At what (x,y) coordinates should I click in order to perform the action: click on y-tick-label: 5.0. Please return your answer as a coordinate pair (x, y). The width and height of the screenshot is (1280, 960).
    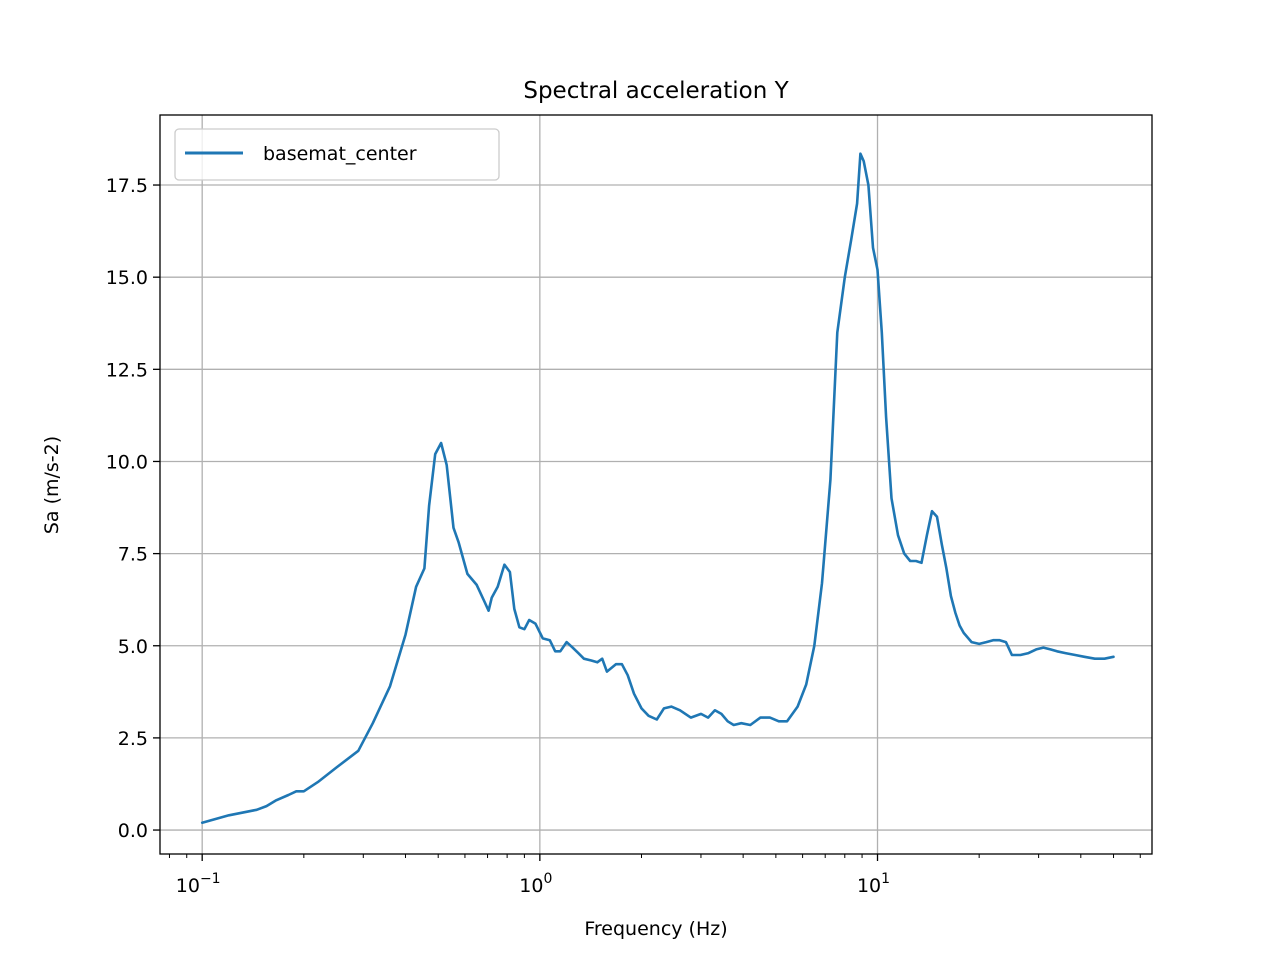
    Looking at the image, I should click on (133, 647).